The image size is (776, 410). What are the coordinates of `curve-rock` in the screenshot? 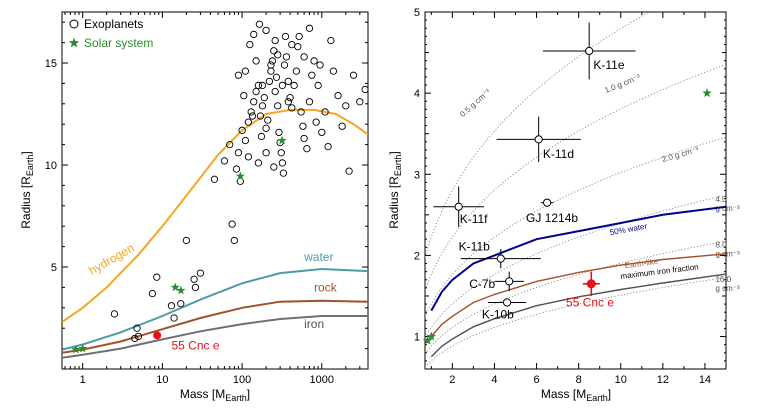 It's located at (215, 326).